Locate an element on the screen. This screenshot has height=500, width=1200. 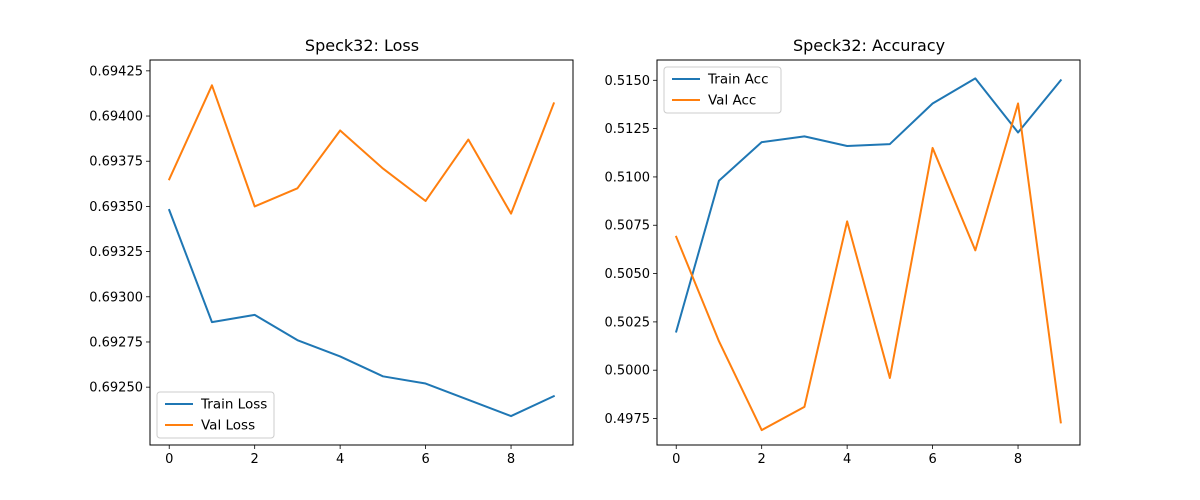
loss-y-tick-label: 0.69400 is located at coordinates (116, 117).